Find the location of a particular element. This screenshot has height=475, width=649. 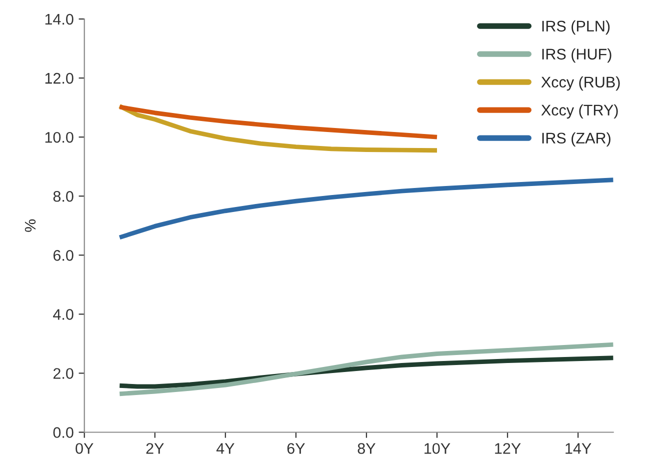

x-tick-label: 2Y is located at coordinates (155, 448).